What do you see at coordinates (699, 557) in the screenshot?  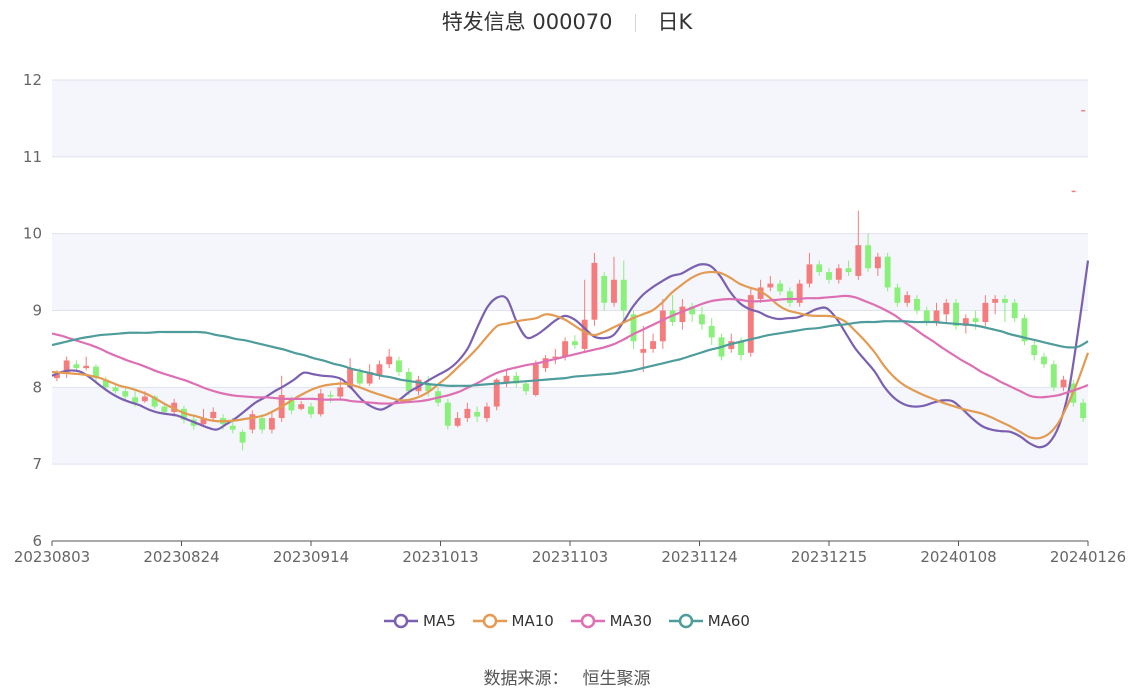 I see `x-tick-label: 20231124` at bounding box center [699, 557].